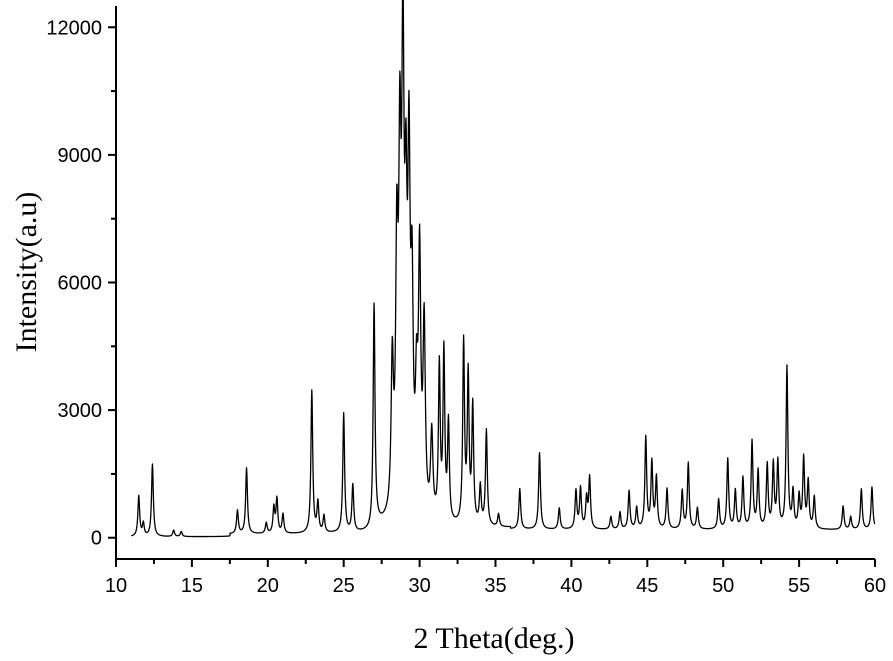  Describe the element at coordinates (96, 539) in the screenshot. I see `y-tick-label: 0` at that location.